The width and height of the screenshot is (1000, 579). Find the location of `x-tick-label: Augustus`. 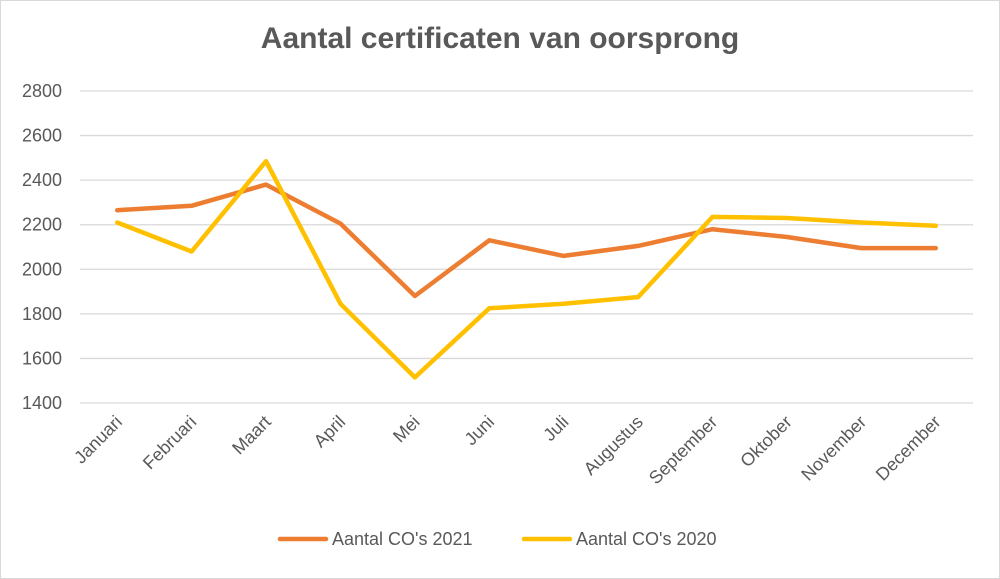

x-tick-label: Augustus is located at coordinates (613, 445).